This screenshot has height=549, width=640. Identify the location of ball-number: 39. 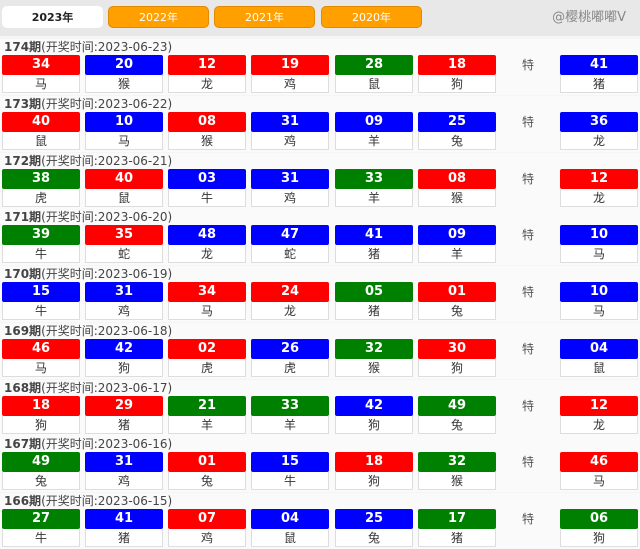
(41, 235).